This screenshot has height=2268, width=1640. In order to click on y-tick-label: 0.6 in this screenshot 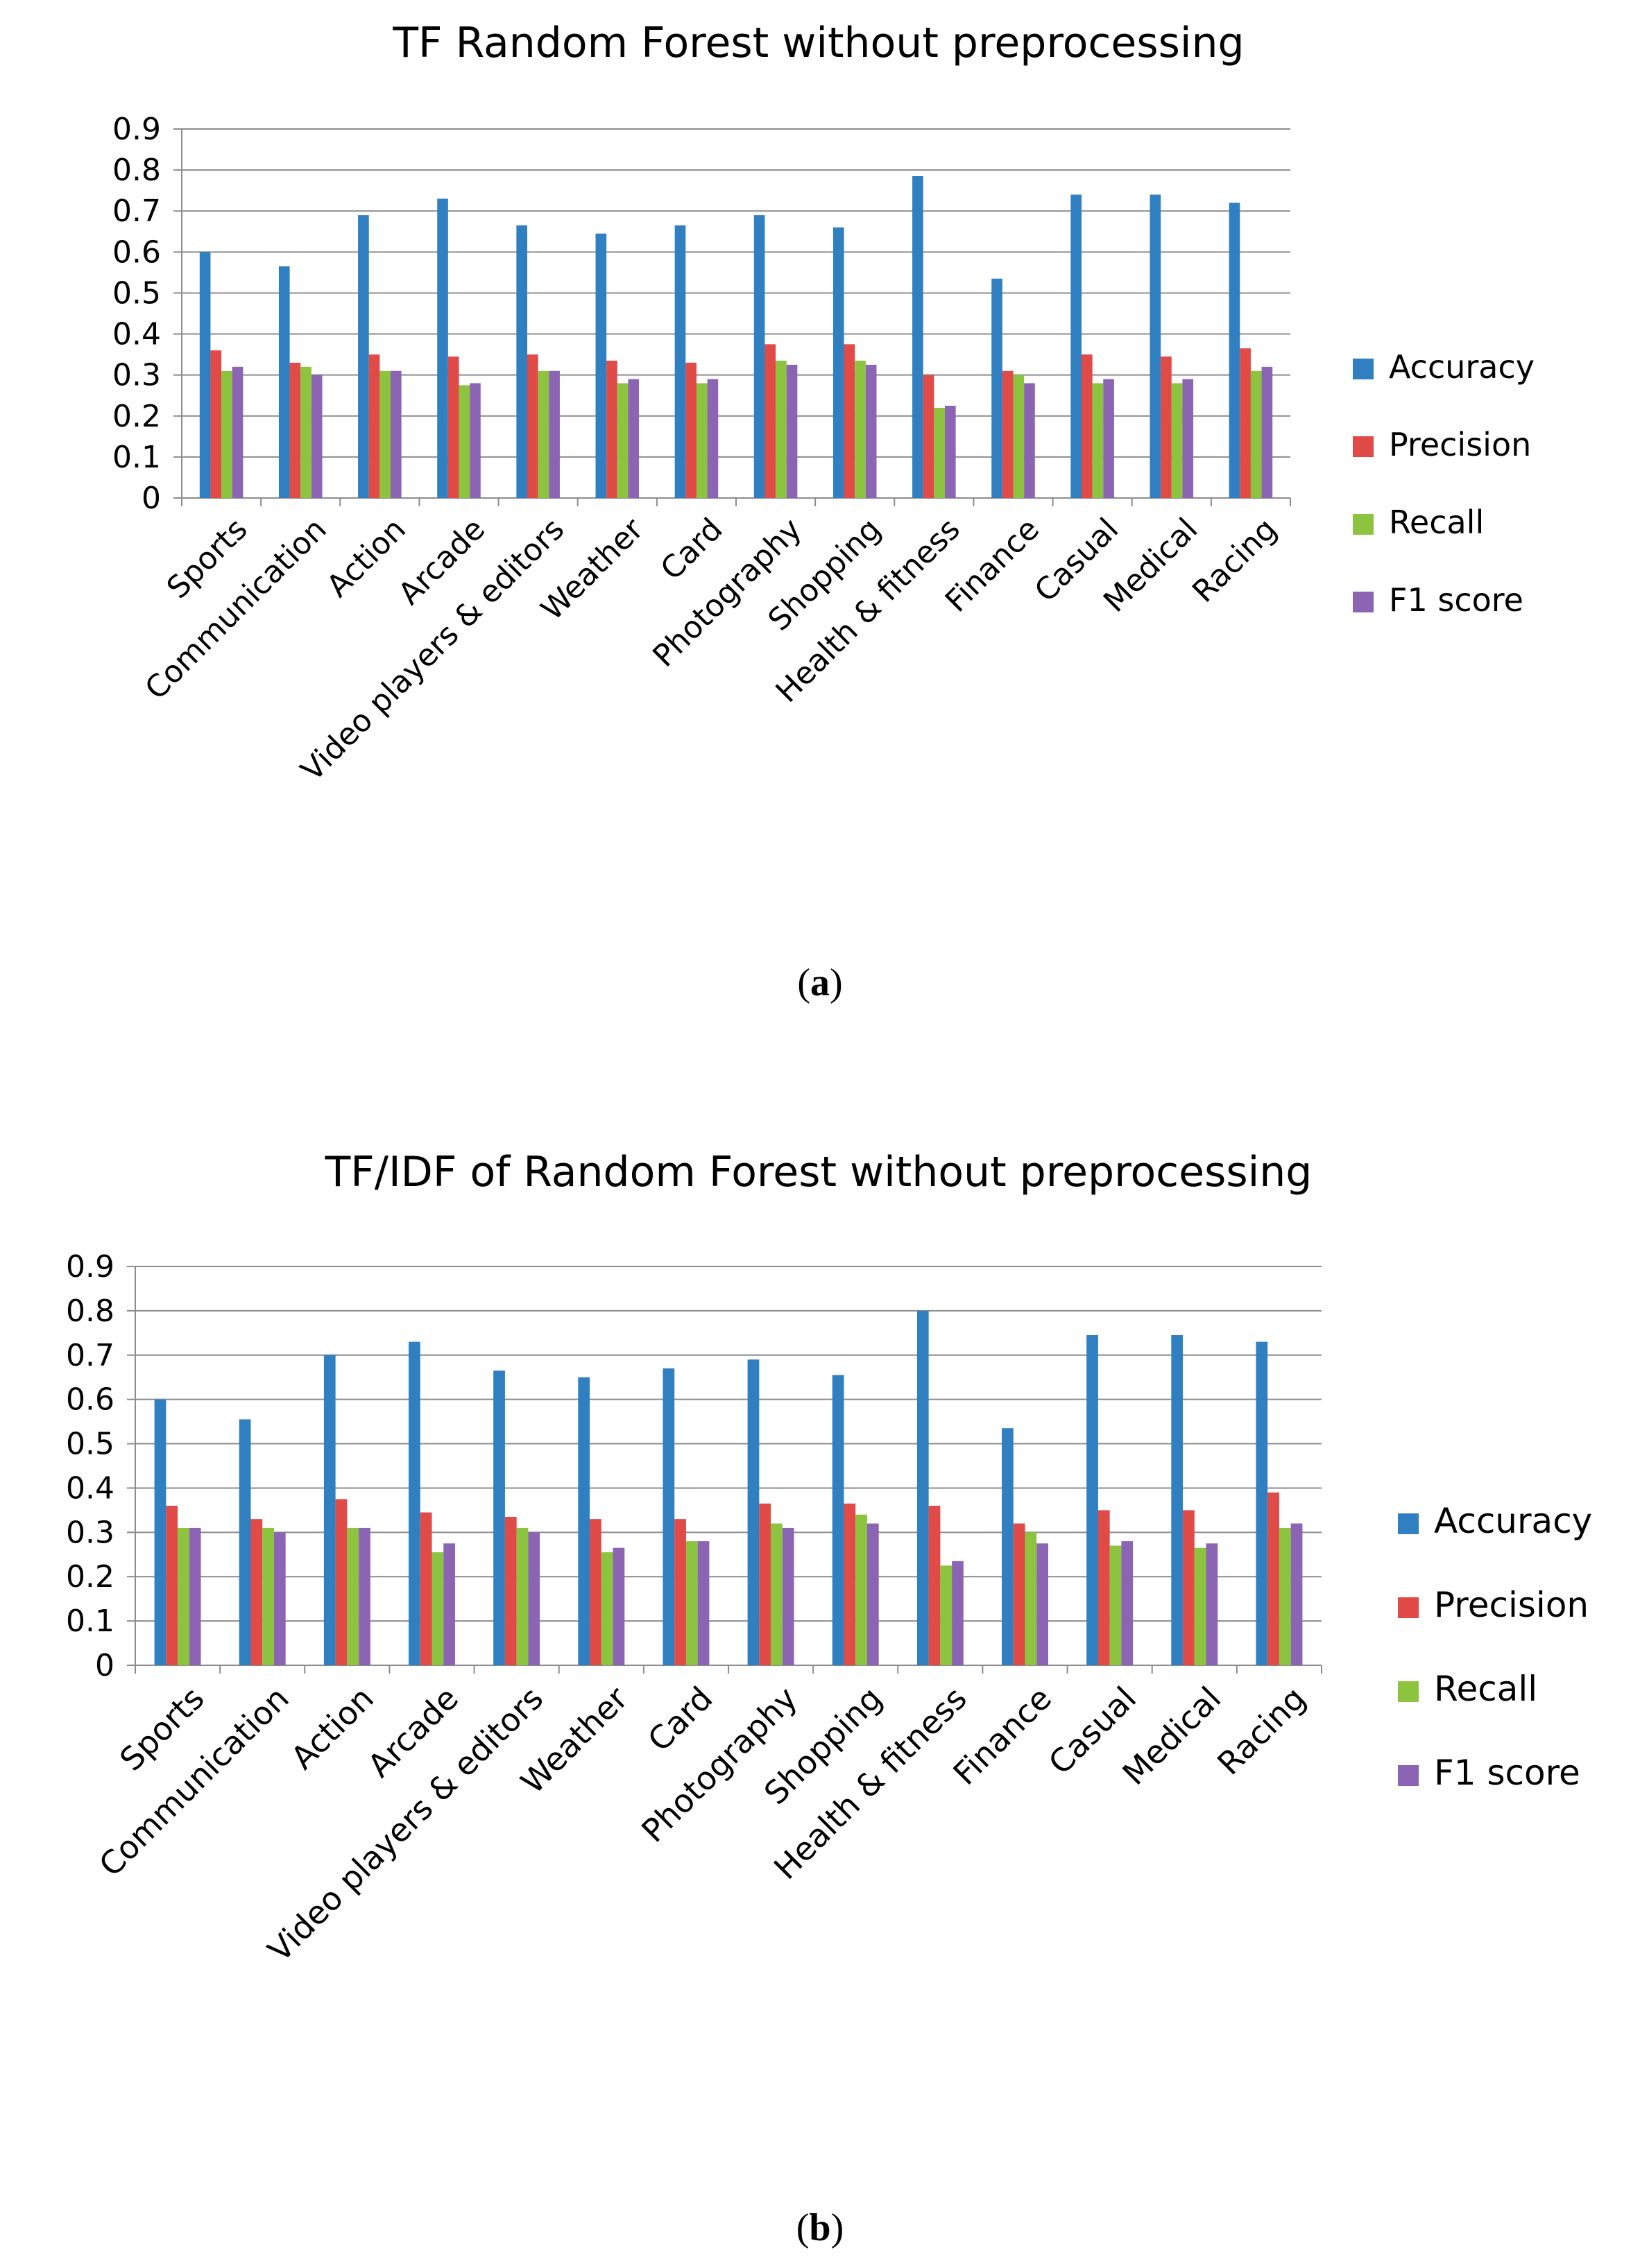, I will do `click(90, 1400)`.